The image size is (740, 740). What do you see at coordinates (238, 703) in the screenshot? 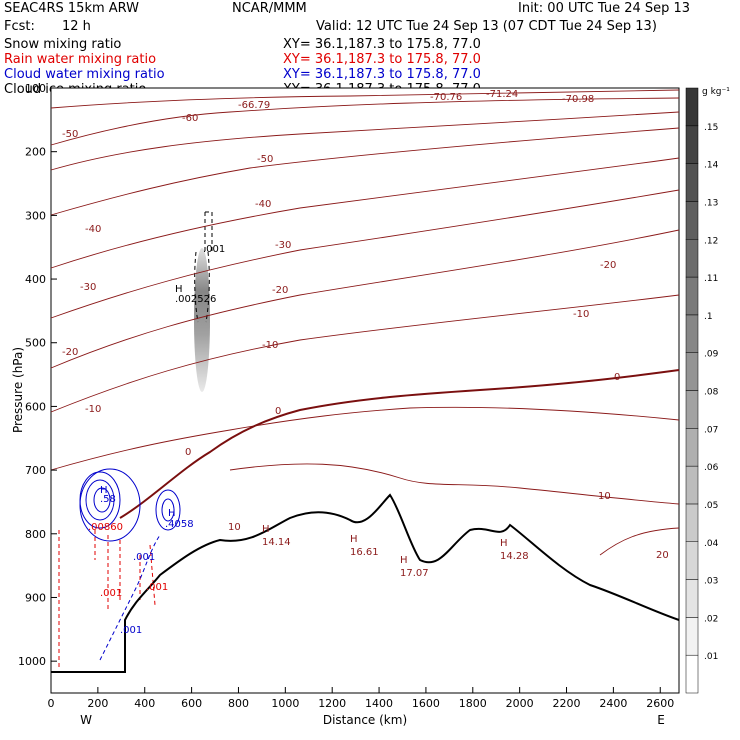
I see `x-tick-label: 800` at bounding box center [238, 703].